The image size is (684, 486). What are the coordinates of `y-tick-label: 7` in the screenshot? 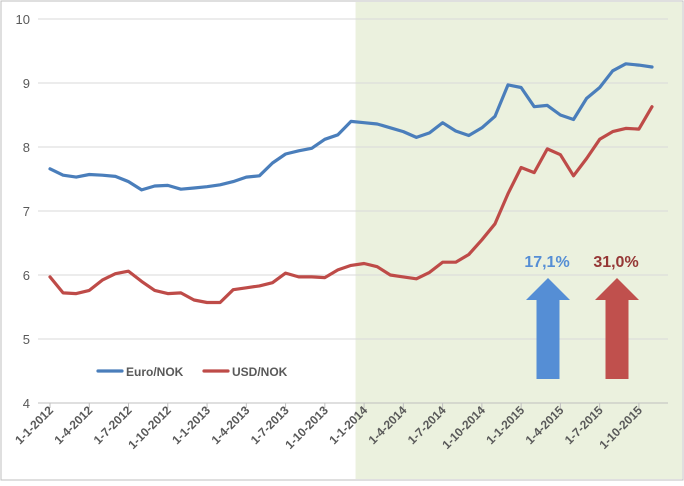 It's located at (26, 211).